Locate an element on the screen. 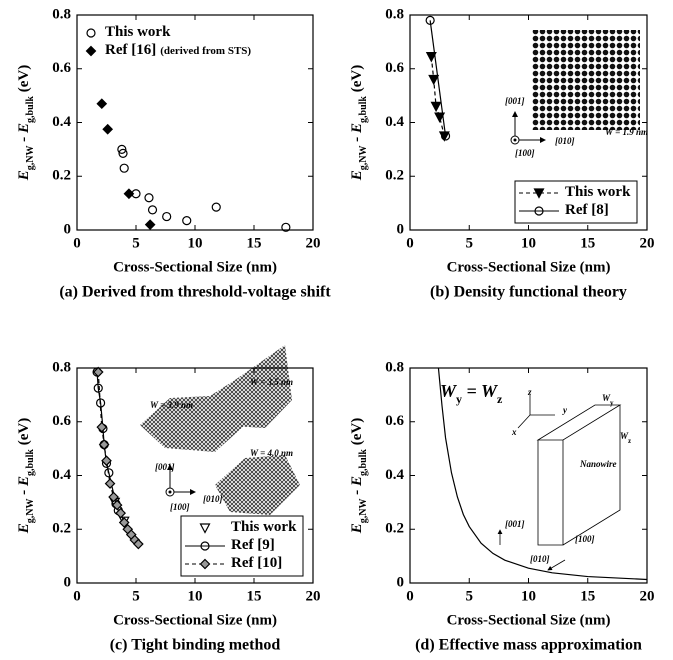 Image resolution: width=673 pixels, height=660 pixels. text-part: W is located at coordinates (606, 398).